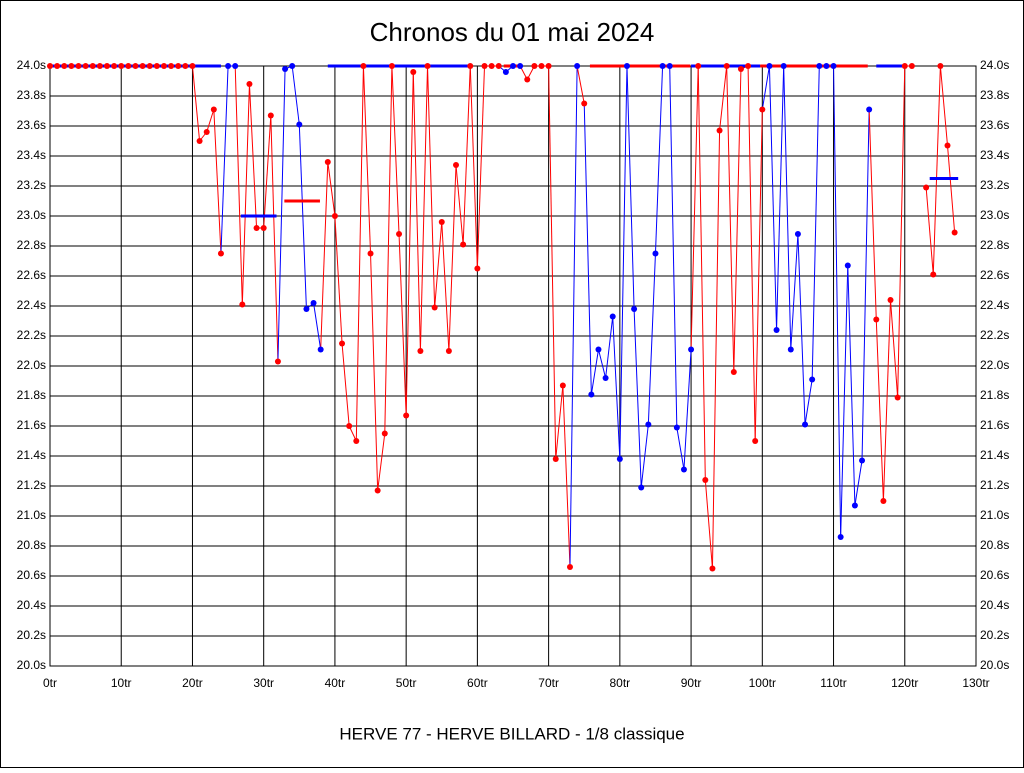 The width and height of the screenshot is (1024, 773). I want to click on x-tick-label: 20tr, so click(192, 683).